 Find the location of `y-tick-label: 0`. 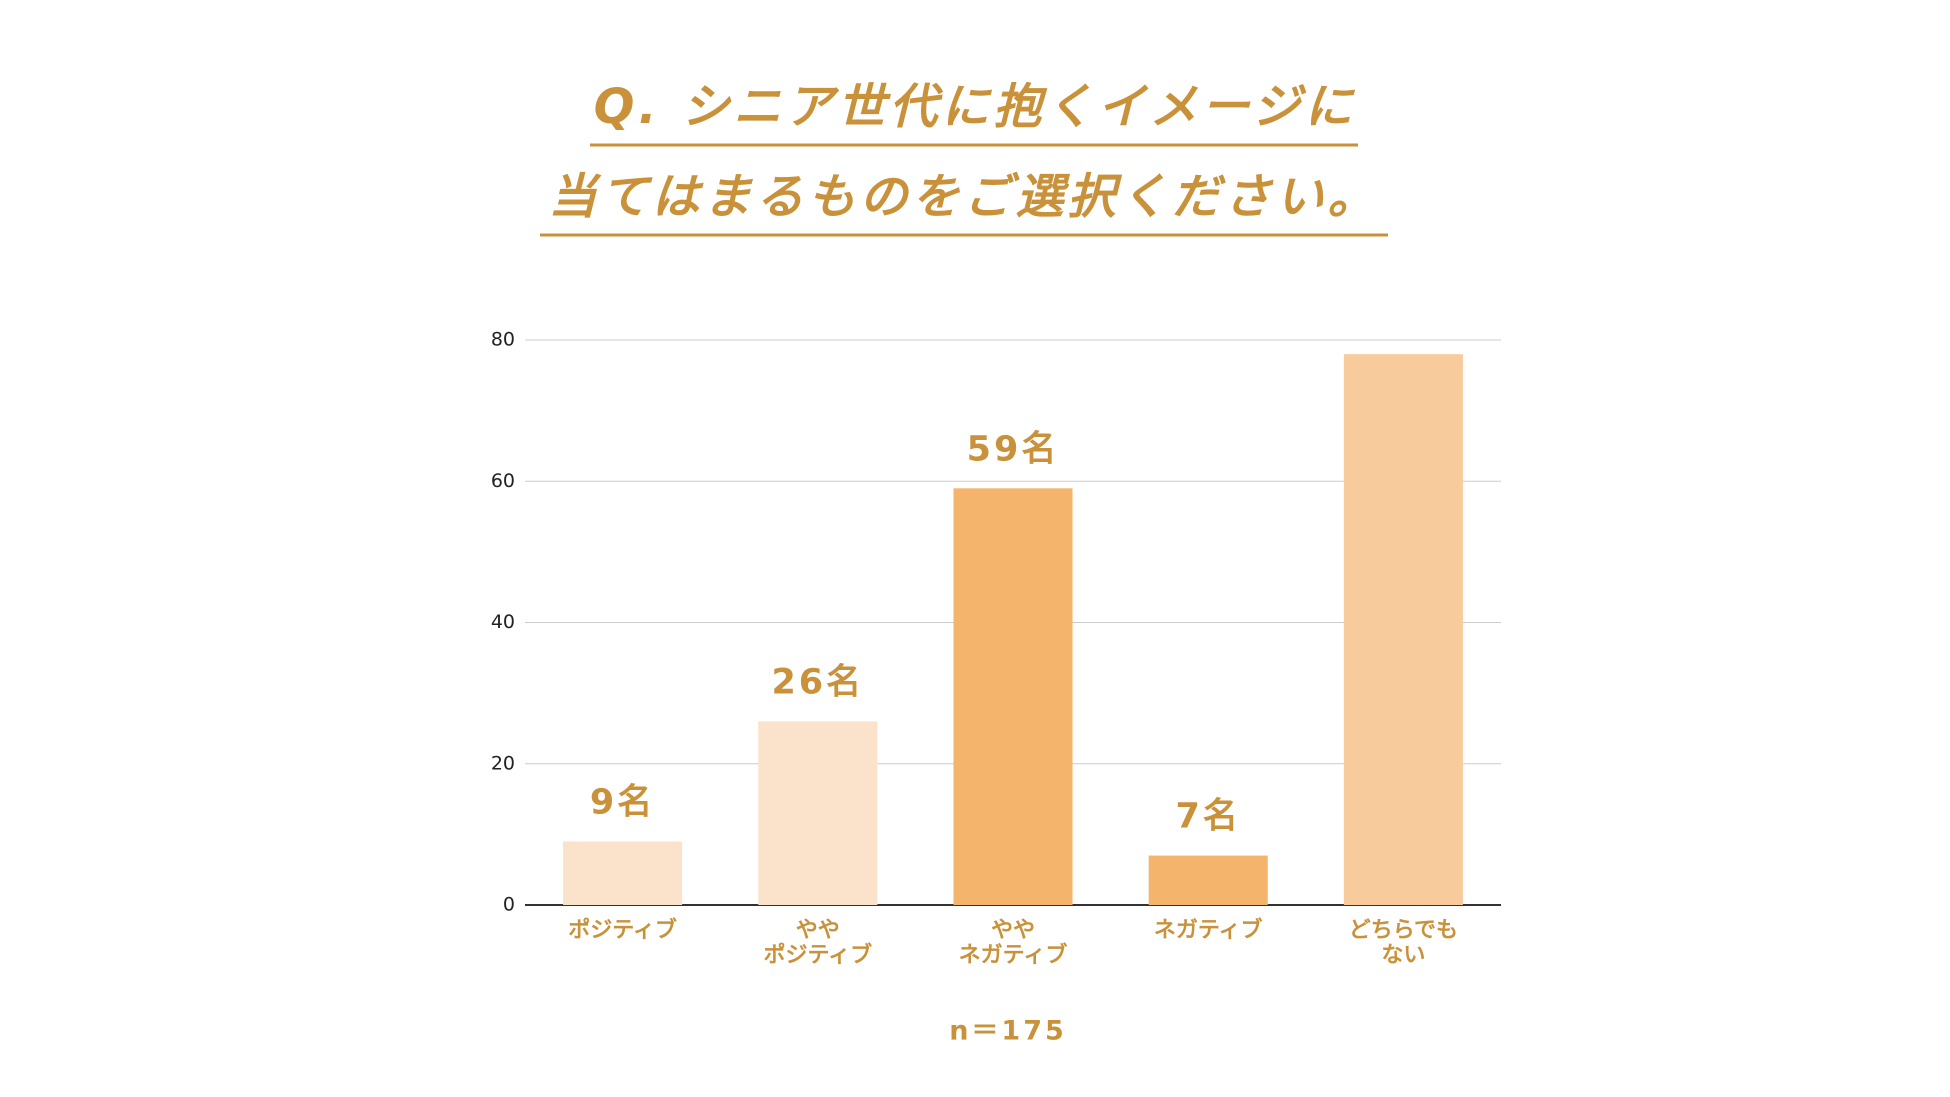

y-tick-label: 0 is located at coordinates (509, 905).